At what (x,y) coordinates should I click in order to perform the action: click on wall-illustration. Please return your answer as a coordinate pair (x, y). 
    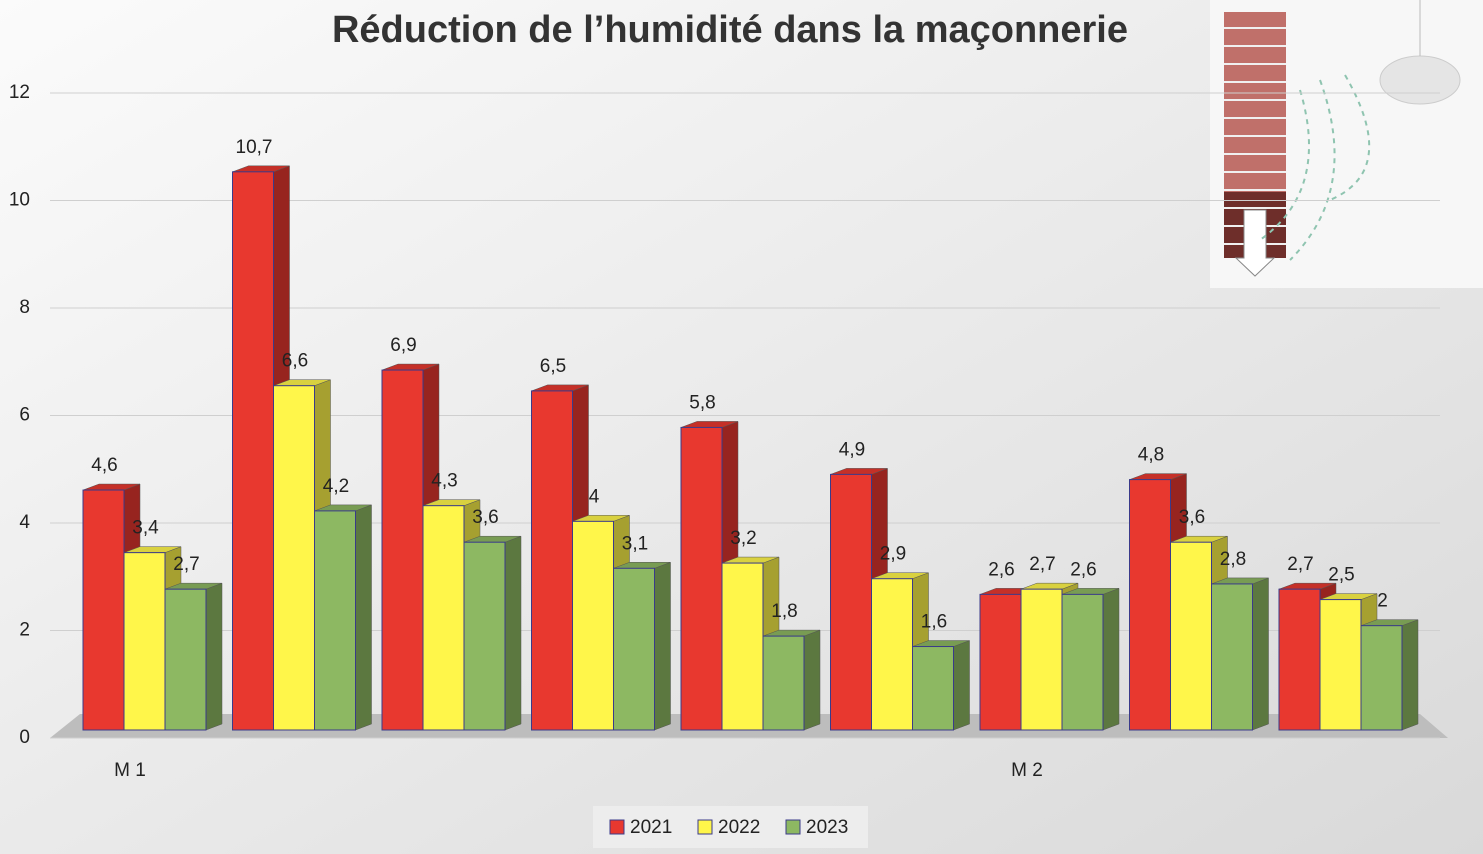
    Looking at the image, I should click on (1346, 144).